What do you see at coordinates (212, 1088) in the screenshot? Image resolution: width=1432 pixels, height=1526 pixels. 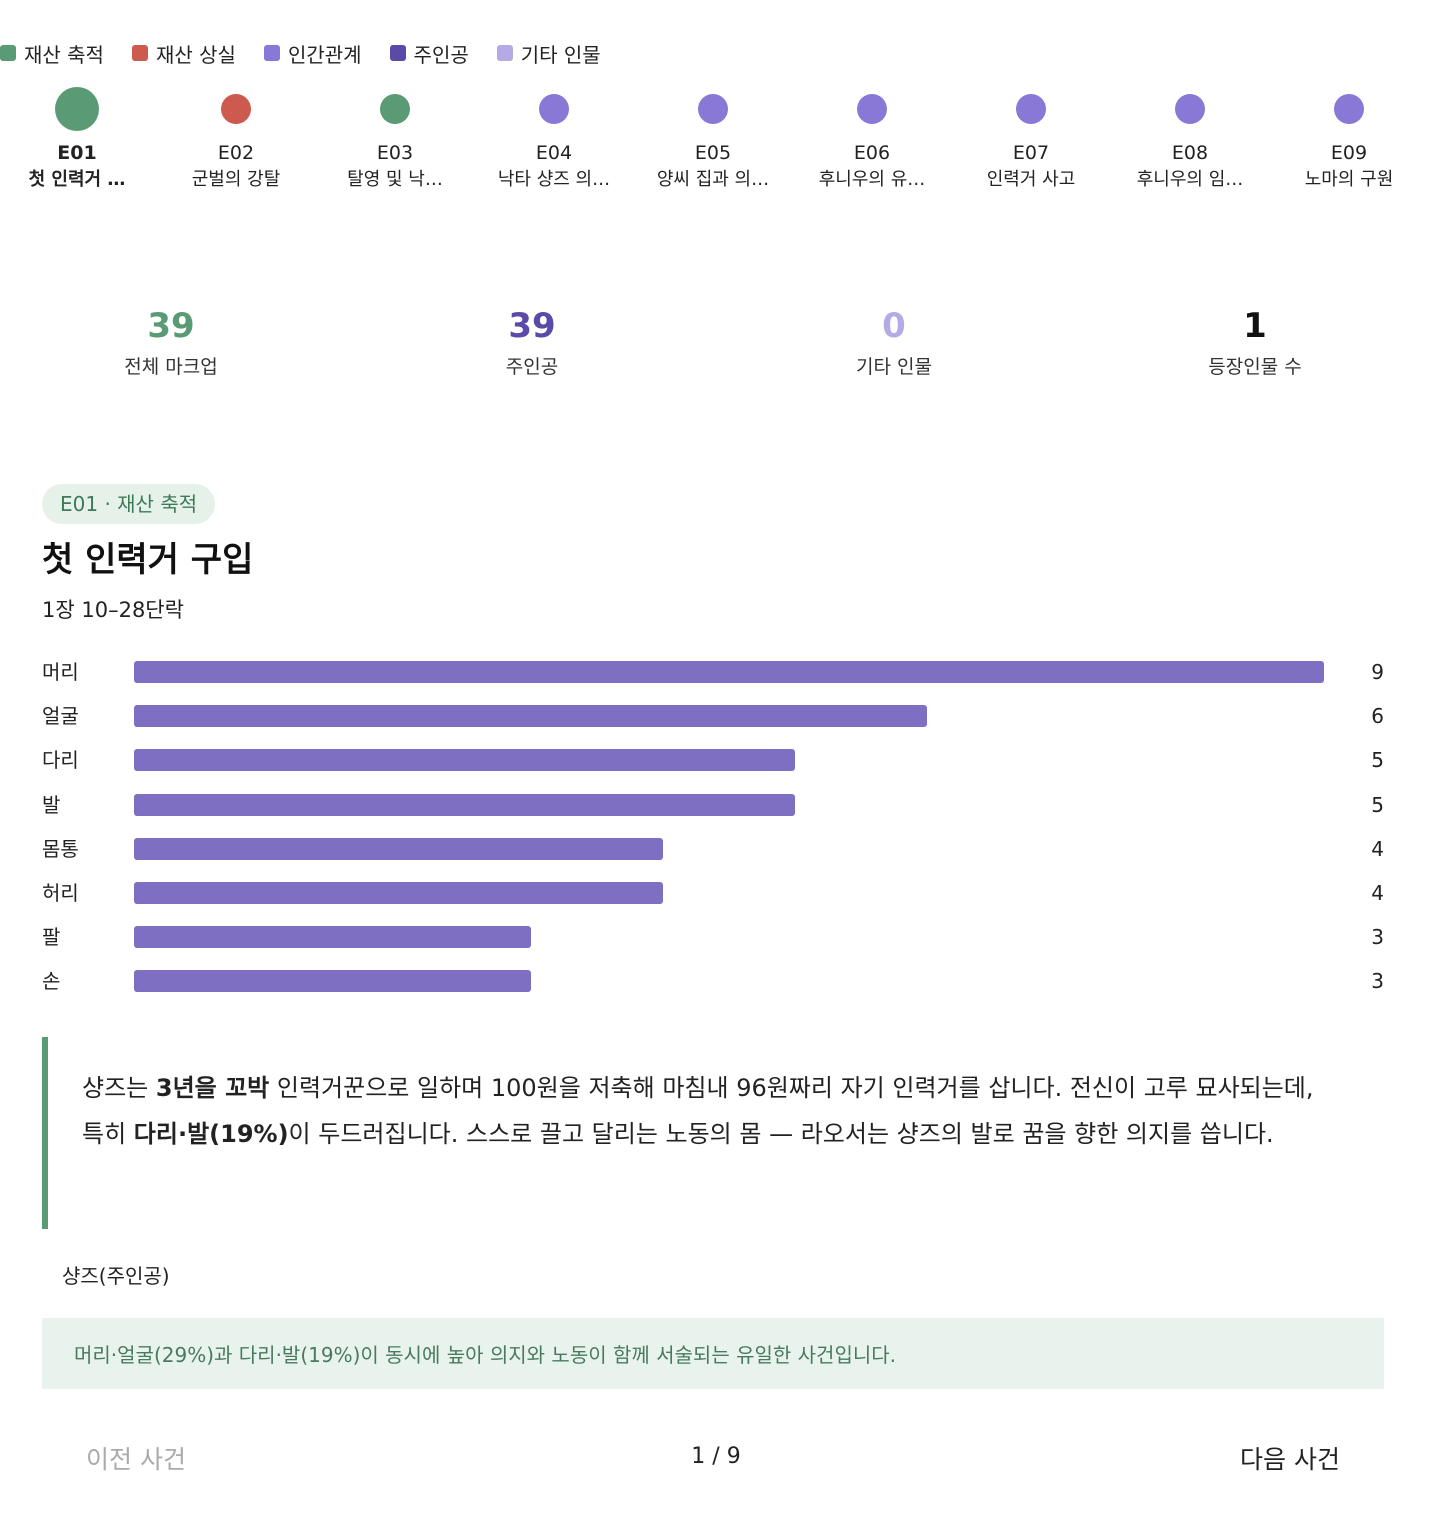 I see `summary-emphasis: 3년을 꼬박` at bounding box center [212, 1088].